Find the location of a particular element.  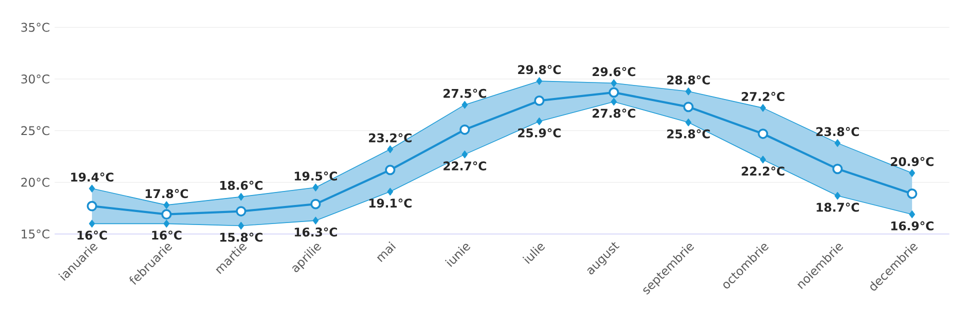

y-tick-label: 25°C is located at coordinates (35, 131).